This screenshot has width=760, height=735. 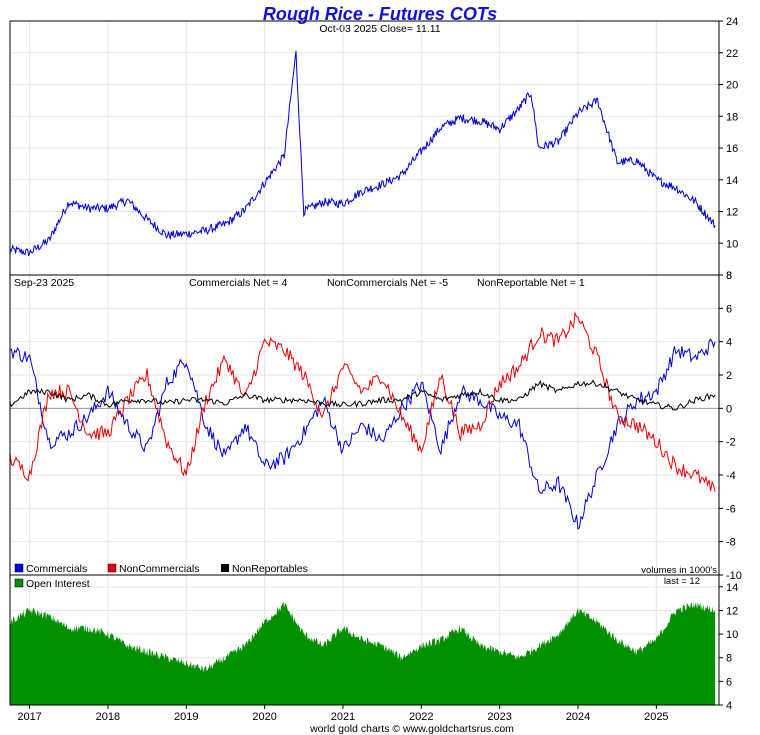 I want to click on price-y-tick-label: 12, so click(x=732, y=213).